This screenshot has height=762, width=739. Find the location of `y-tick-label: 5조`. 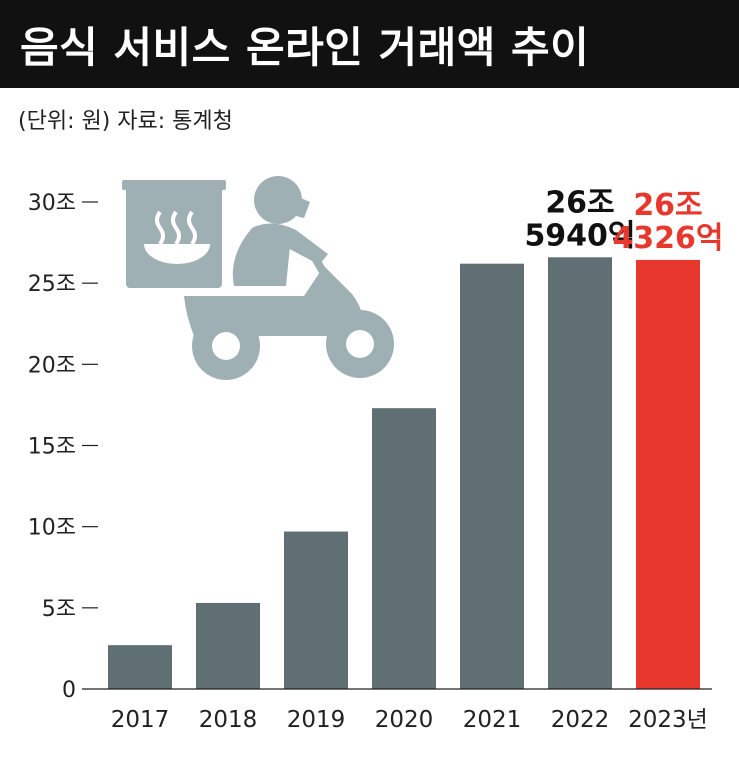

y-tick-label: 5조 is located at coordinates (59, 609).